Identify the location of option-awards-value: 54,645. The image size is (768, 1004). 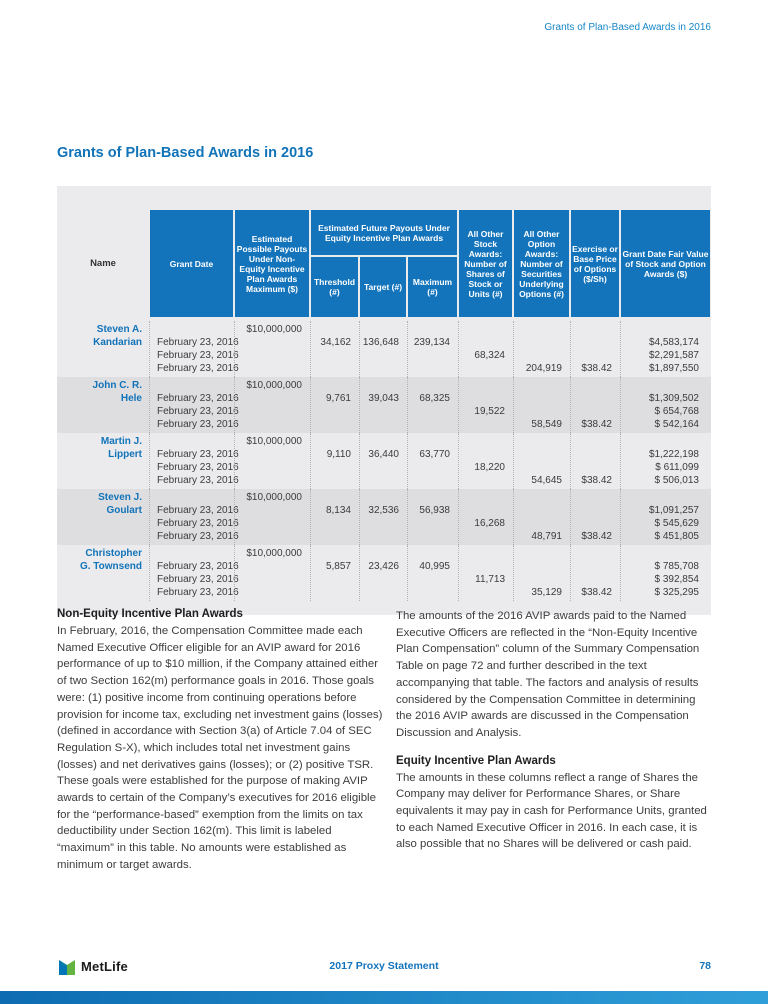
(546, 480).